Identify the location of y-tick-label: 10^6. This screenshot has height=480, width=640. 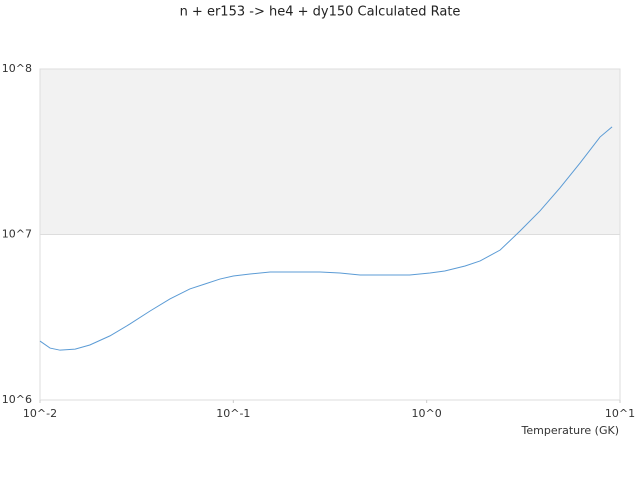
(17, 399).